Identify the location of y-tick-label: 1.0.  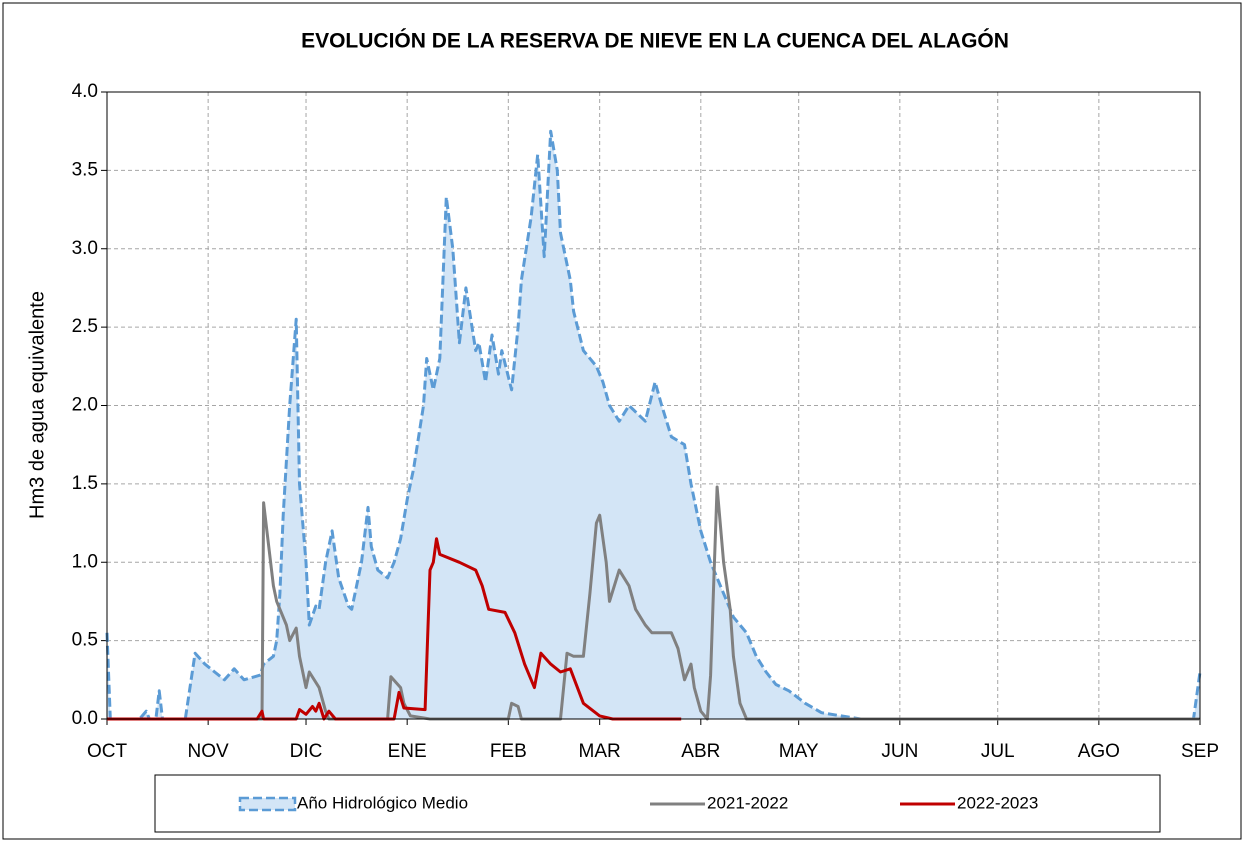
(85, 561).